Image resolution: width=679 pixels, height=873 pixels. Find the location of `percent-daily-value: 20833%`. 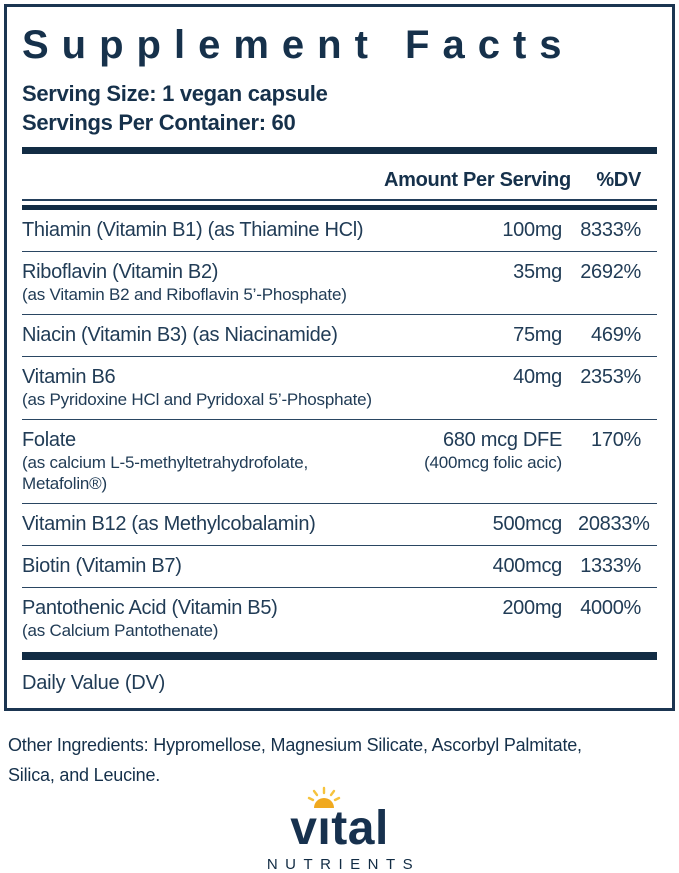

percent-daily-value: 20833% is located at coordinates (614, 524).